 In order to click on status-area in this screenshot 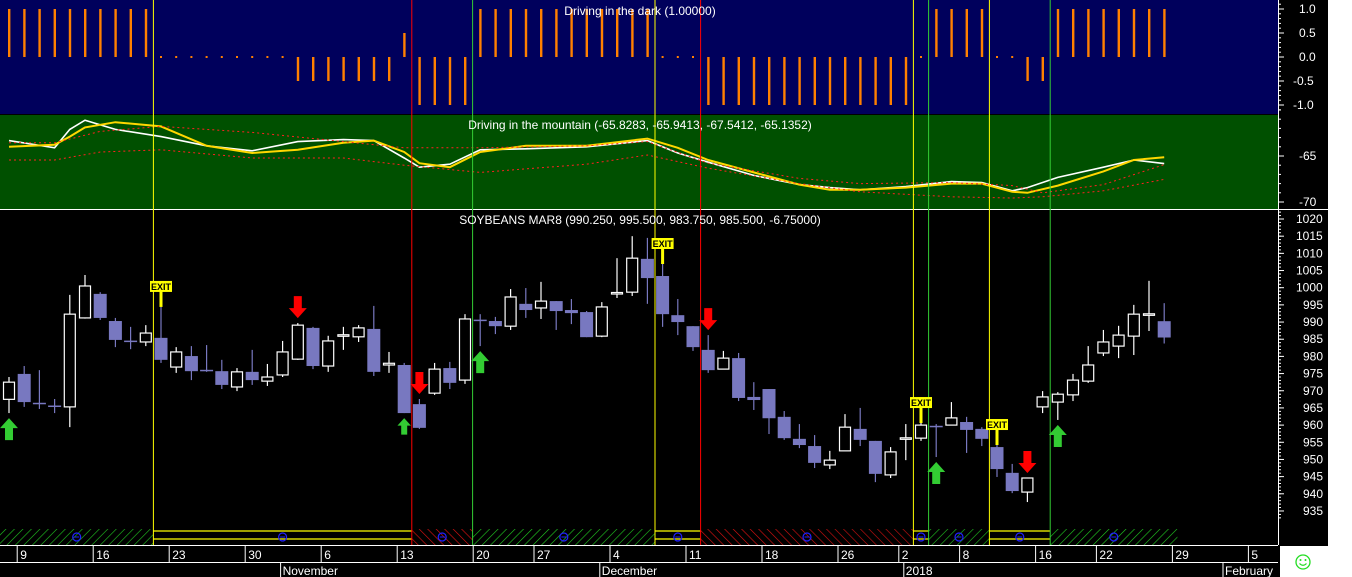, I will do `click(1316, 561)`.